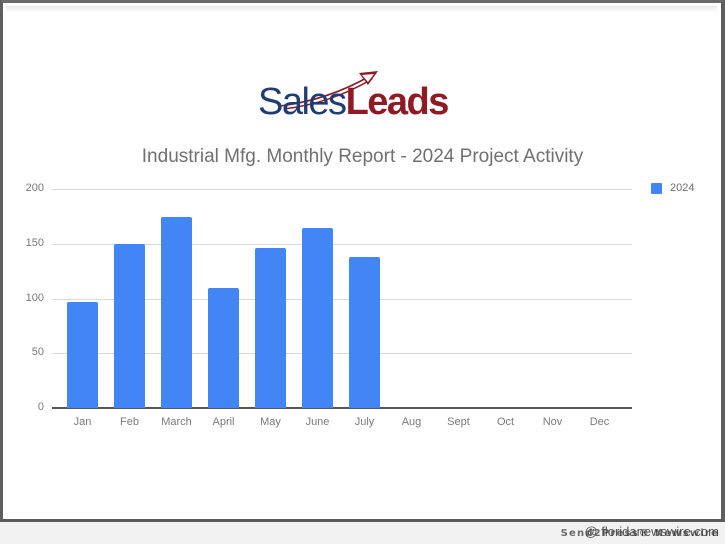  I want to click on frame-shade, so click(361, 9).